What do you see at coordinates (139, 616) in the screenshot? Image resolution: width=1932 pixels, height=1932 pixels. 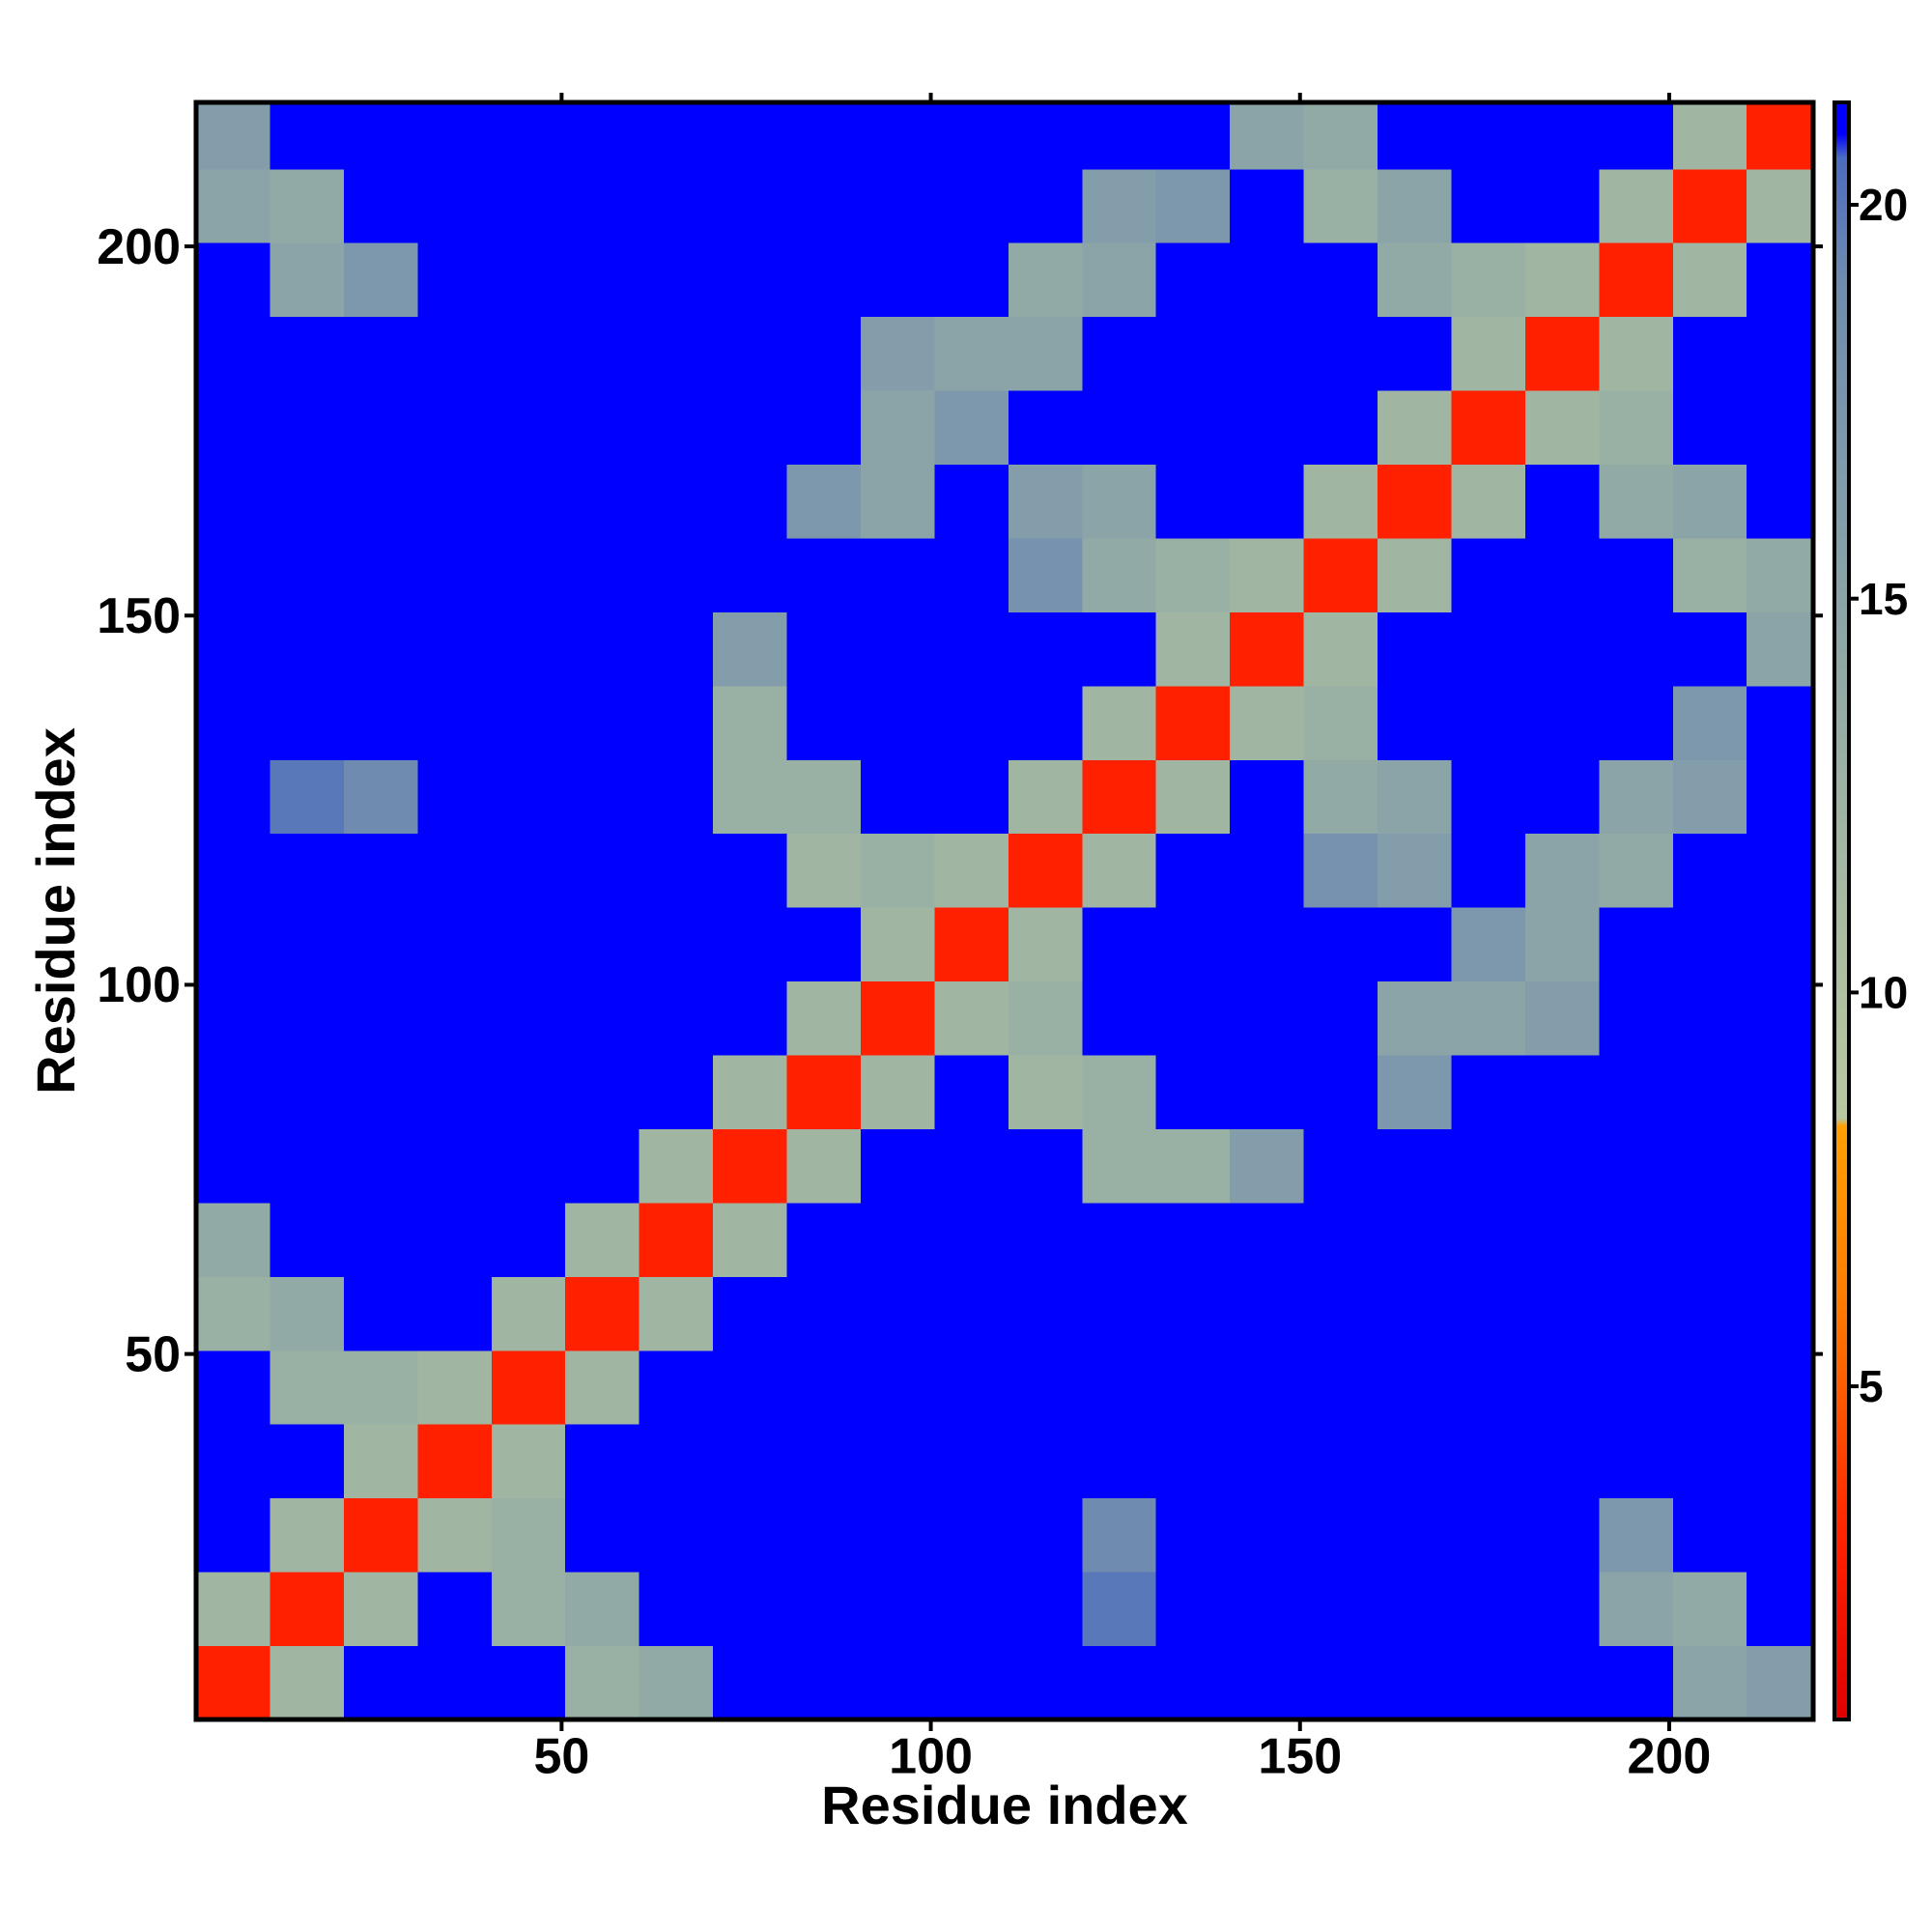 I see `y-tick-label: 150` at bounding box center [139, 616].